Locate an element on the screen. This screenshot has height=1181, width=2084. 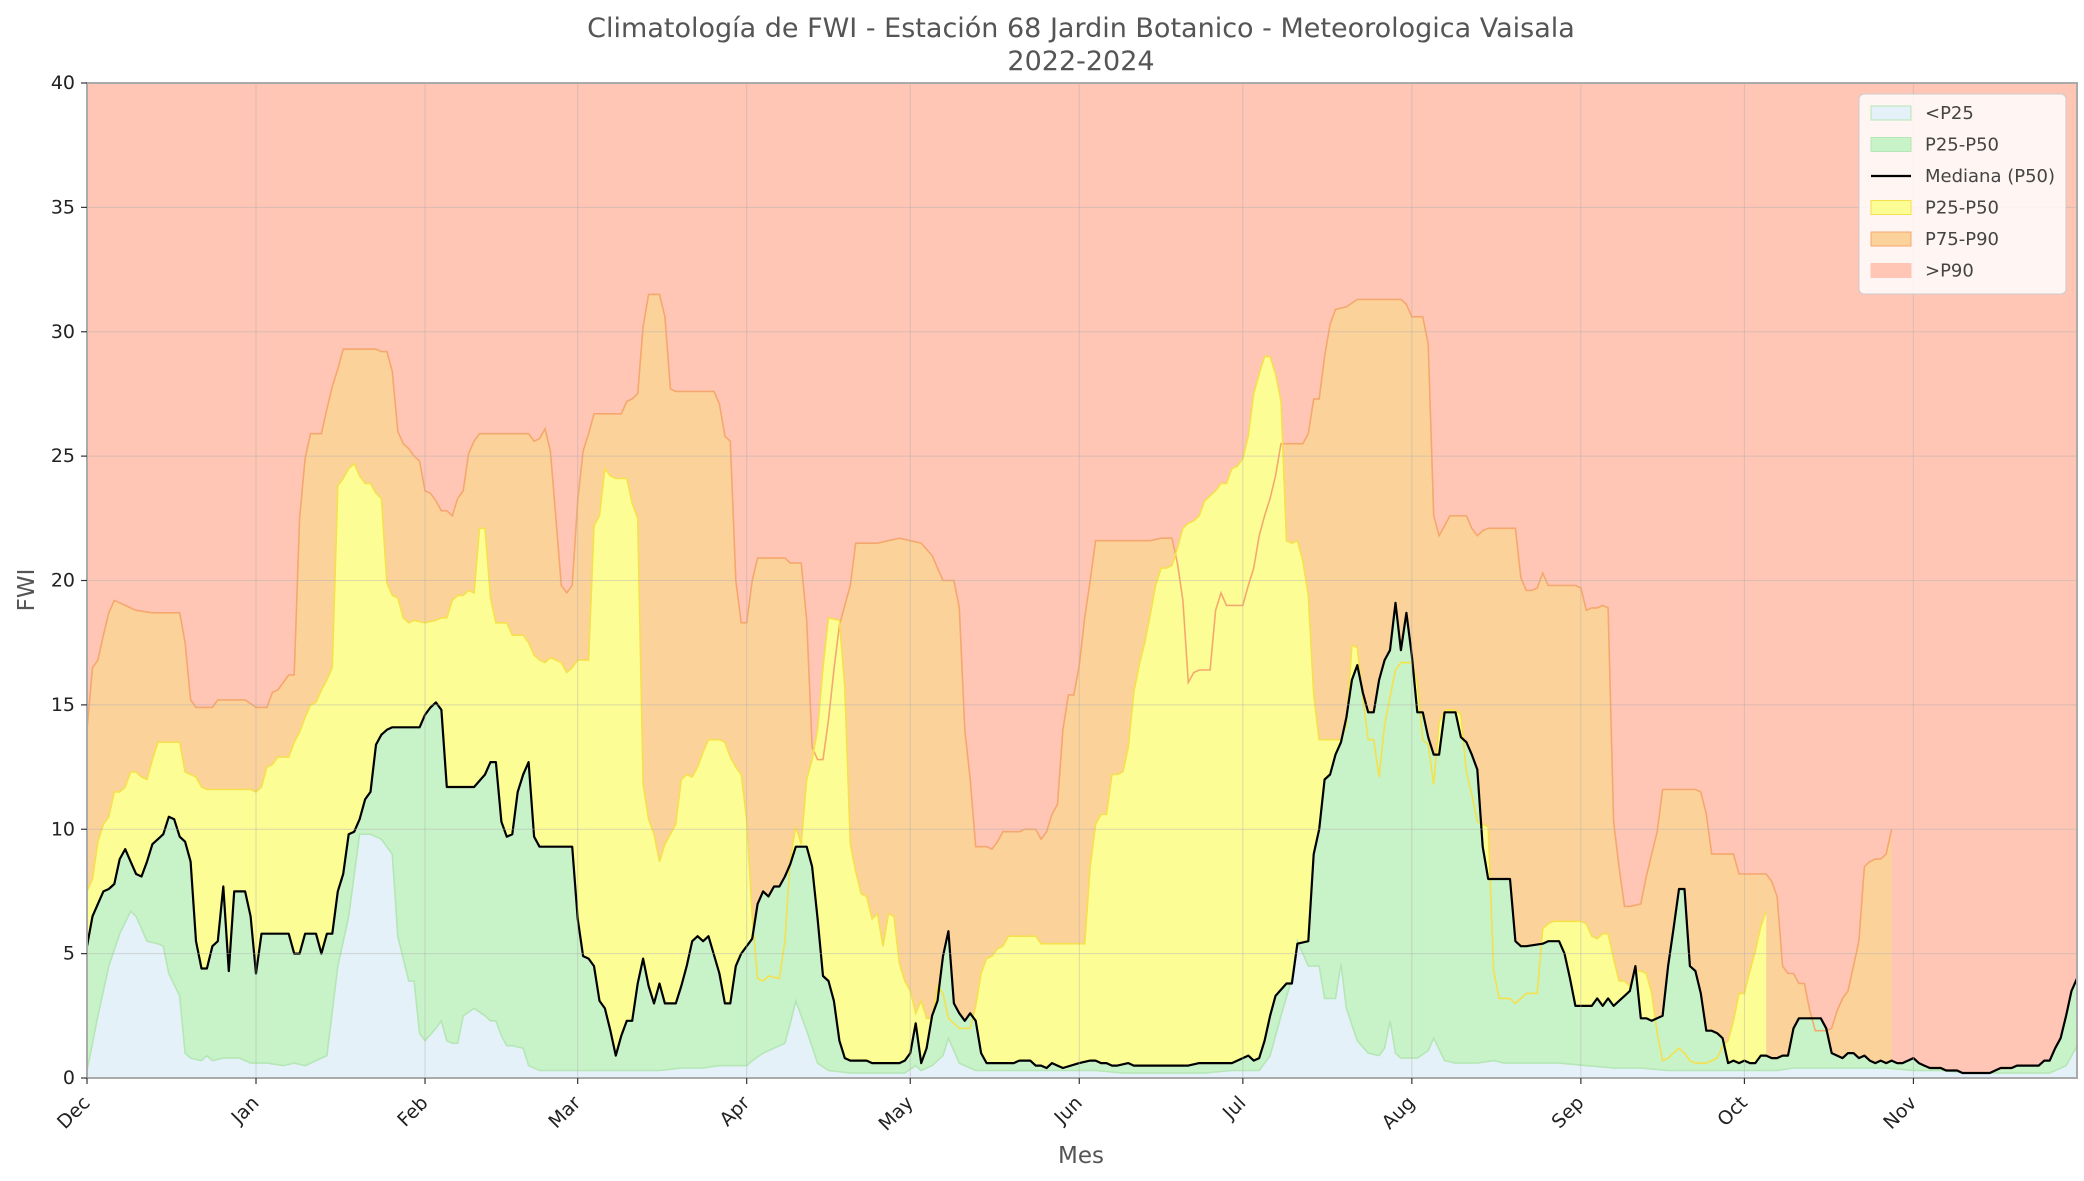
y-tick-label: 35 is located at coordinates (63, 207).